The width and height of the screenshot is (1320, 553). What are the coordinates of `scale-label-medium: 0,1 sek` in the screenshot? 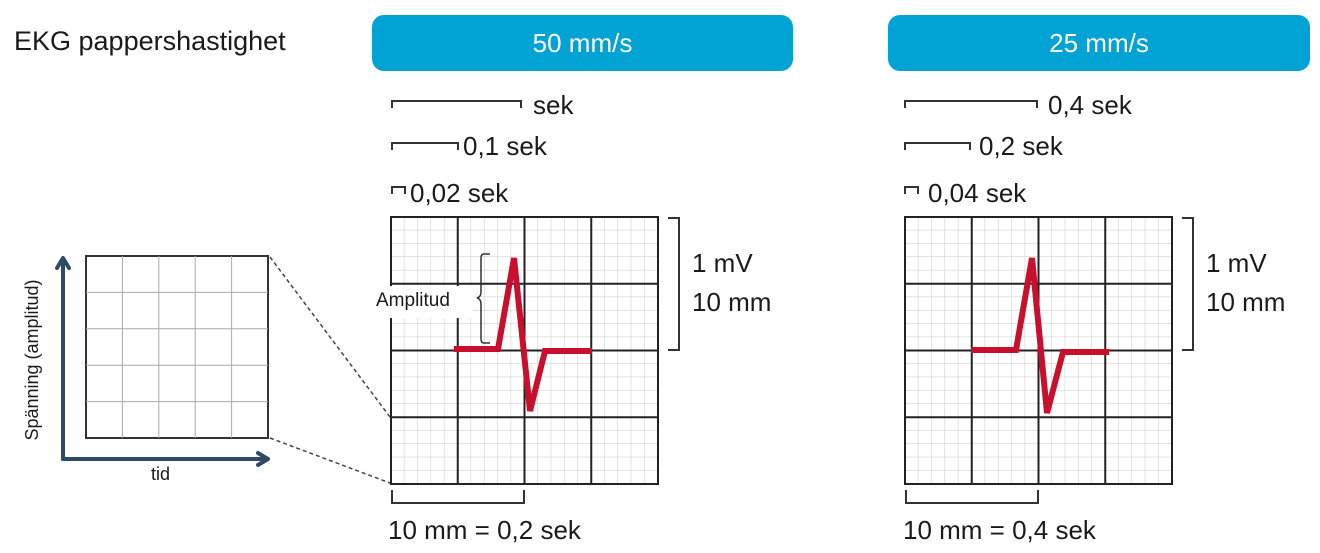 It's located at (505, 146).